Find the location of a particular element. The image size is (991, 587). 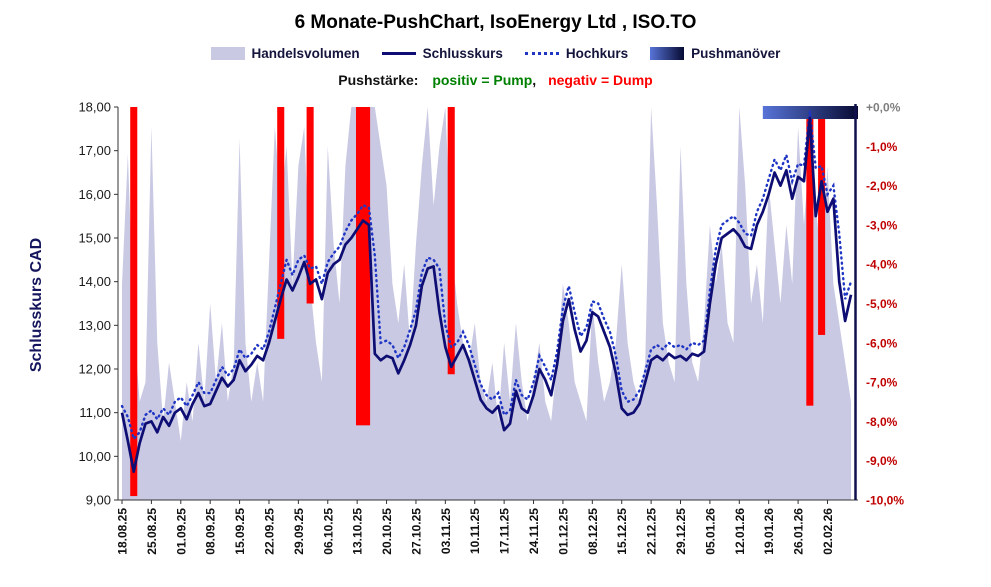

y-axis-label-left: 12,00 is located at coordinates (94, 369).